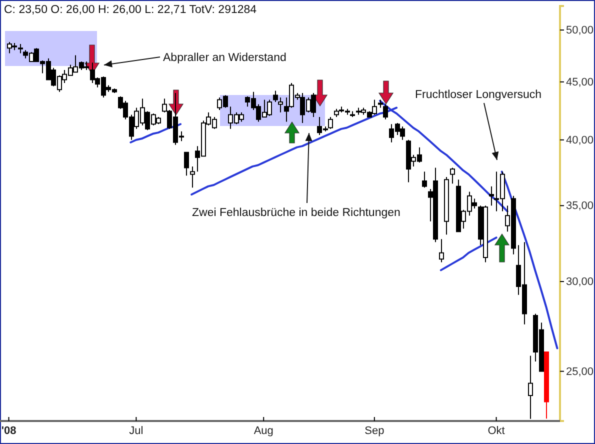  What do you see at coordinates (580, 30) in the screenshot?
I see `y-tick-label: 50,00` at bounding box center [580, 30].